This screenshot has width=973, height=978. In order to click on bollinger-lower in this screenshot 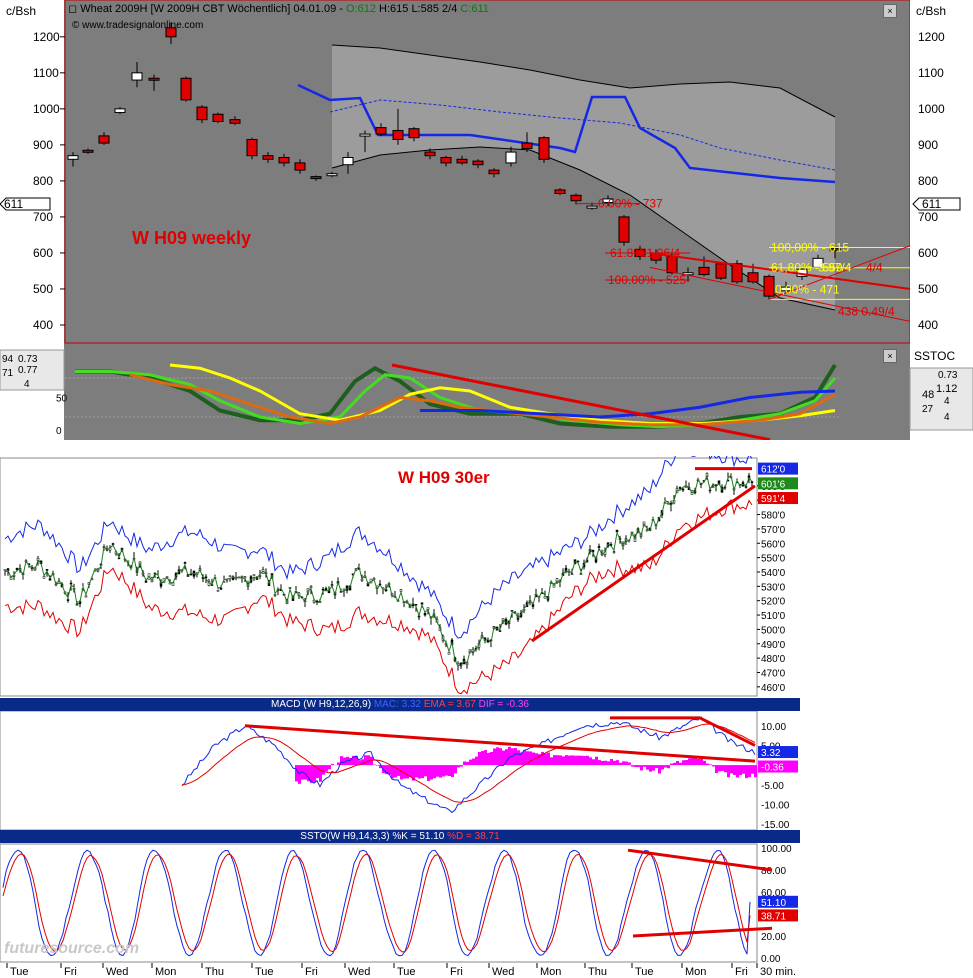, I will do `click(583, 228)`.